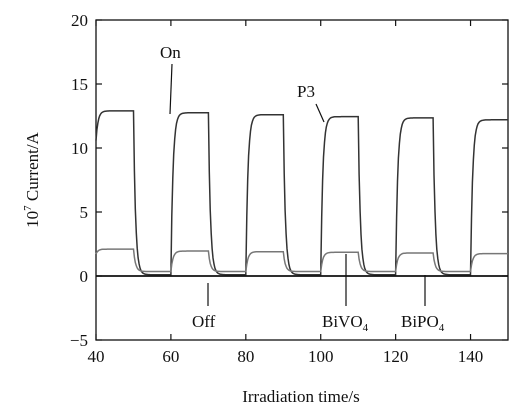 The width and height of the screenshot is (526, 412). Describe the element at coordinates (96, 356) in the screenshot. I see `x-tick-label: 40` at that location.